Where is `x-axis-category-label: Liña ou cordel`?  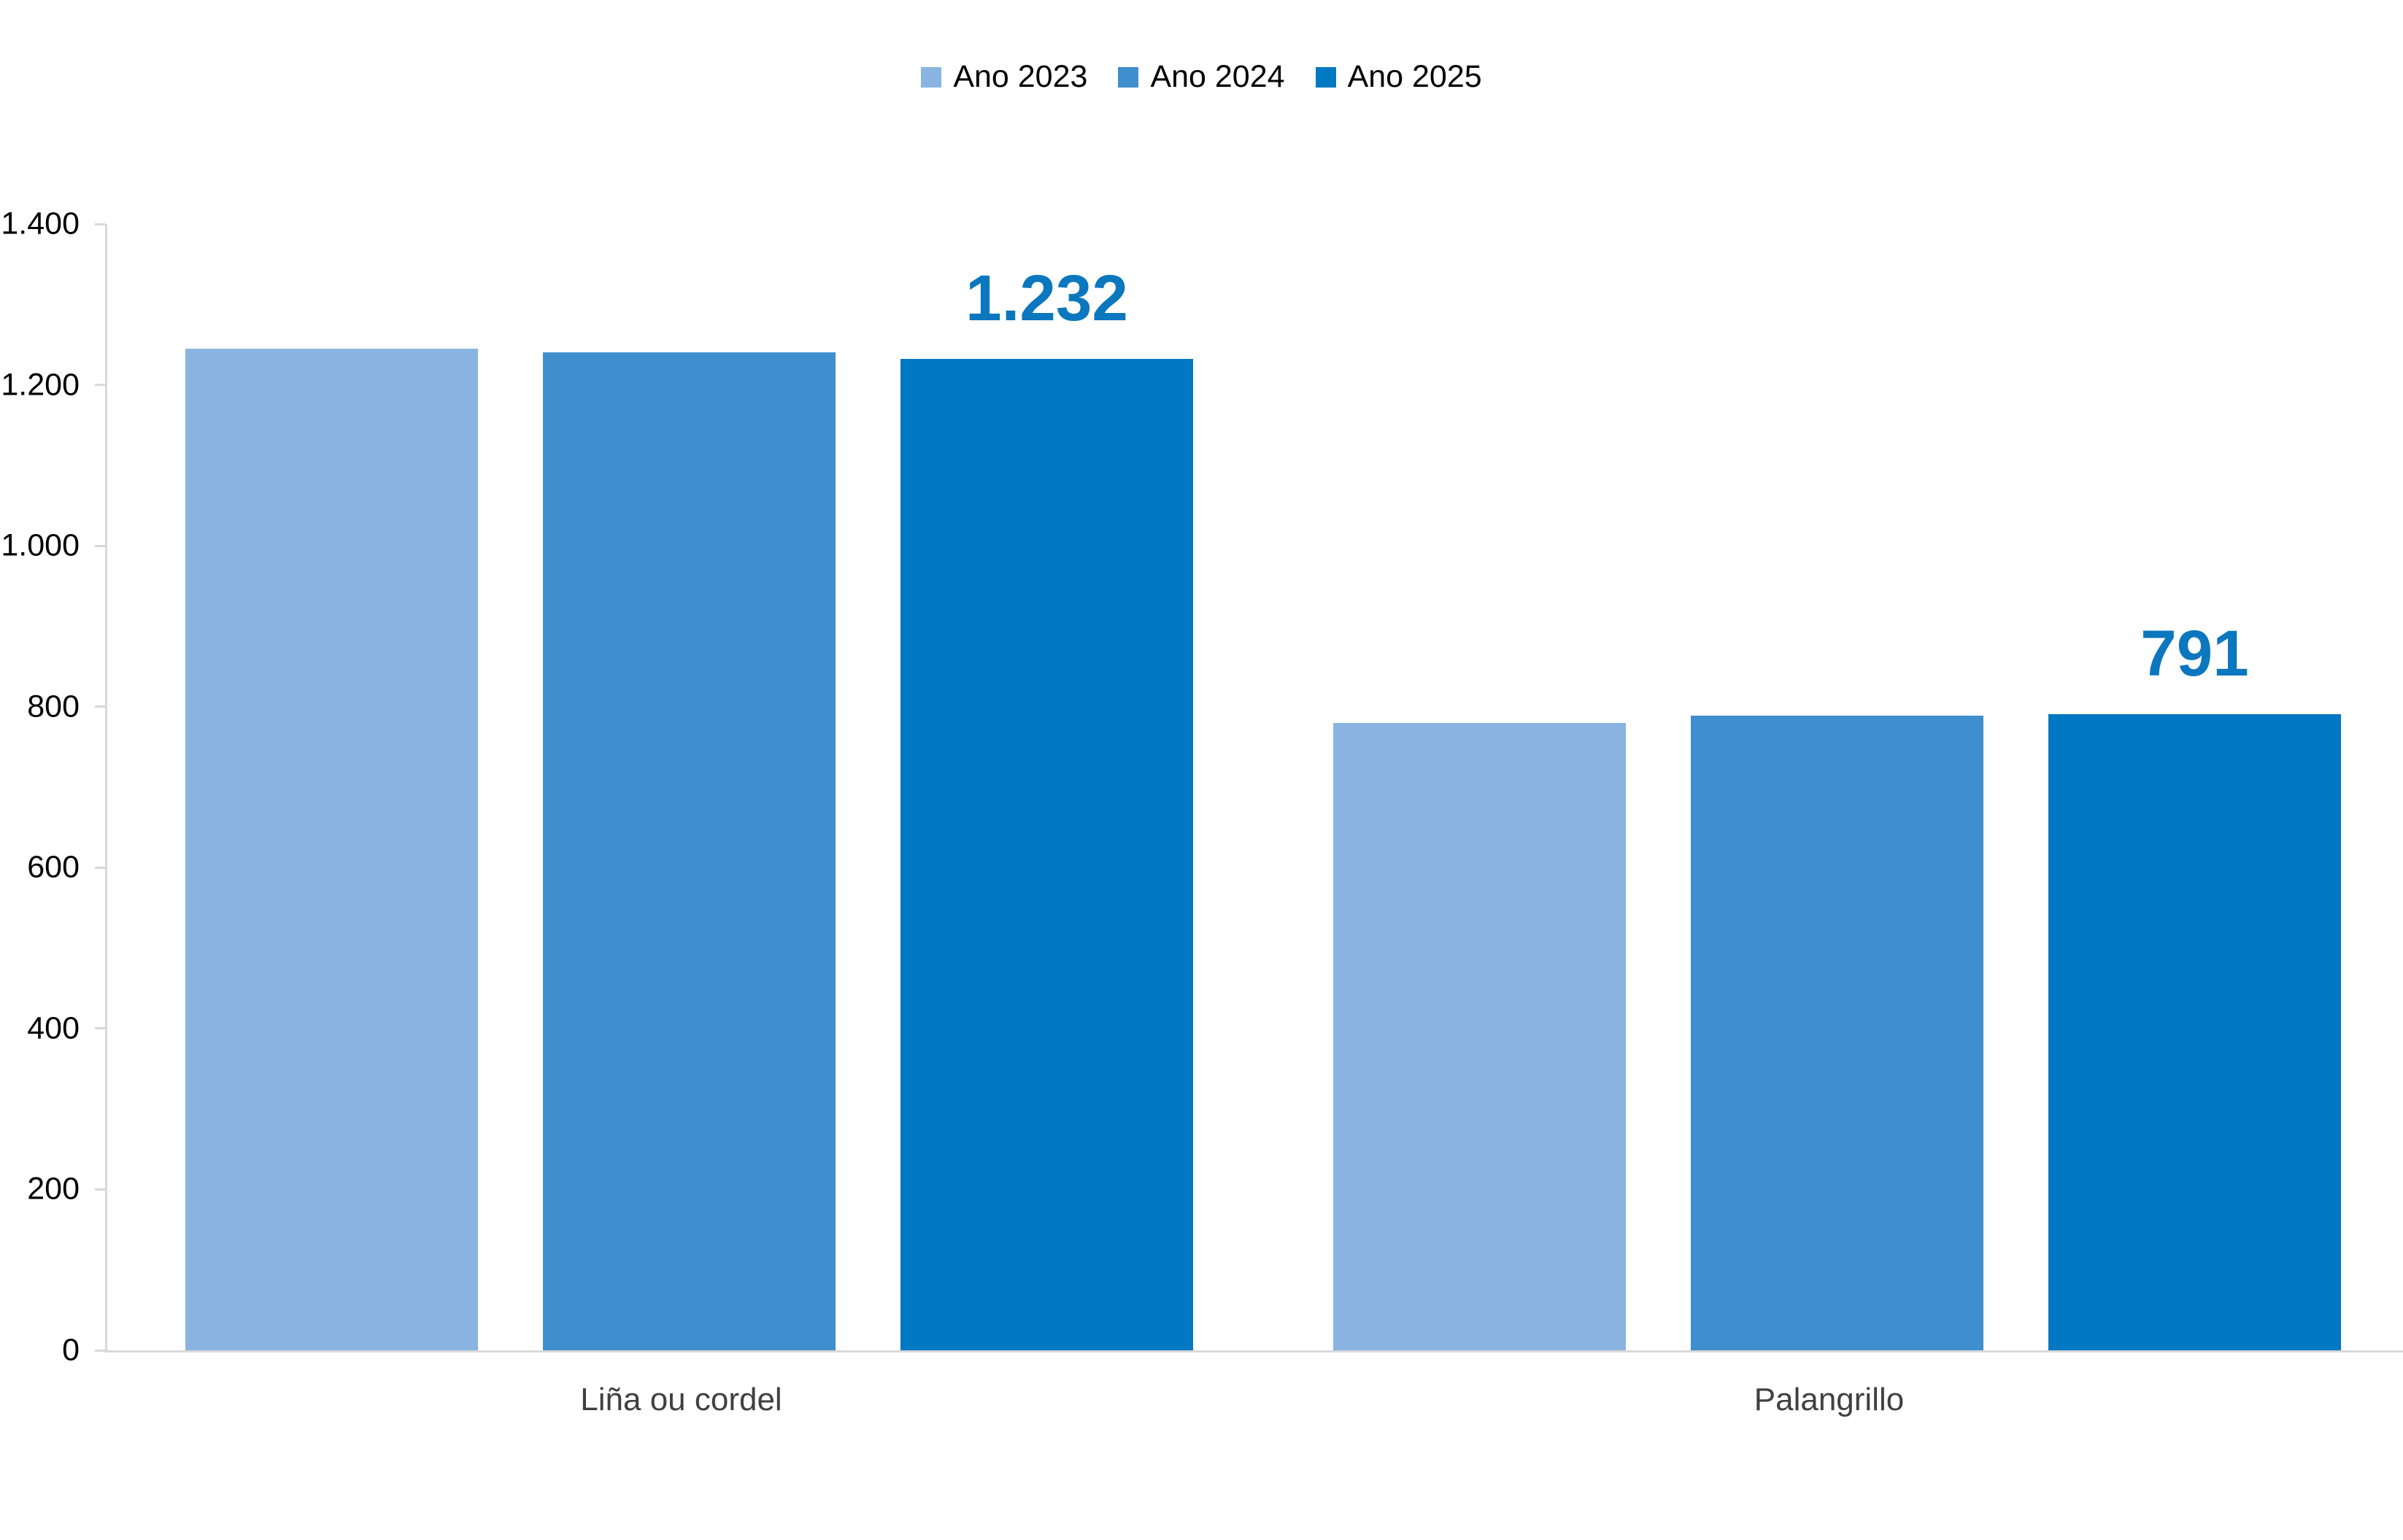
x-axis-category-label: Liña ou cordel is located at coordinates (681, 1399).